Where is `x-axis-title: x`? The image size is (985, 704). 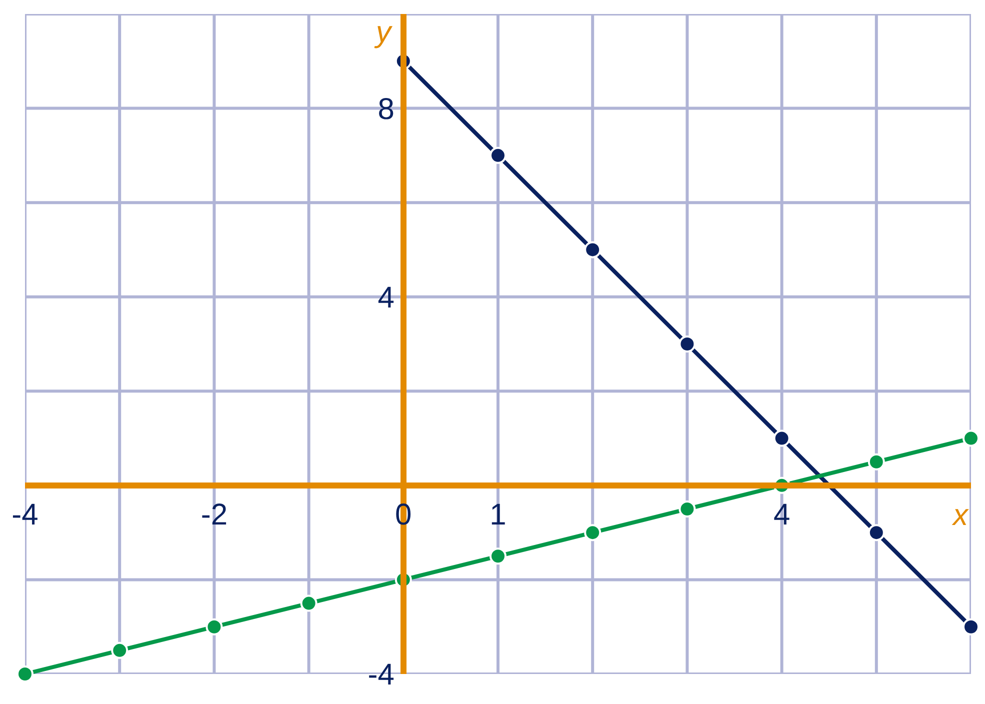 x-axis-title: x is located at coordinates (960, 515).